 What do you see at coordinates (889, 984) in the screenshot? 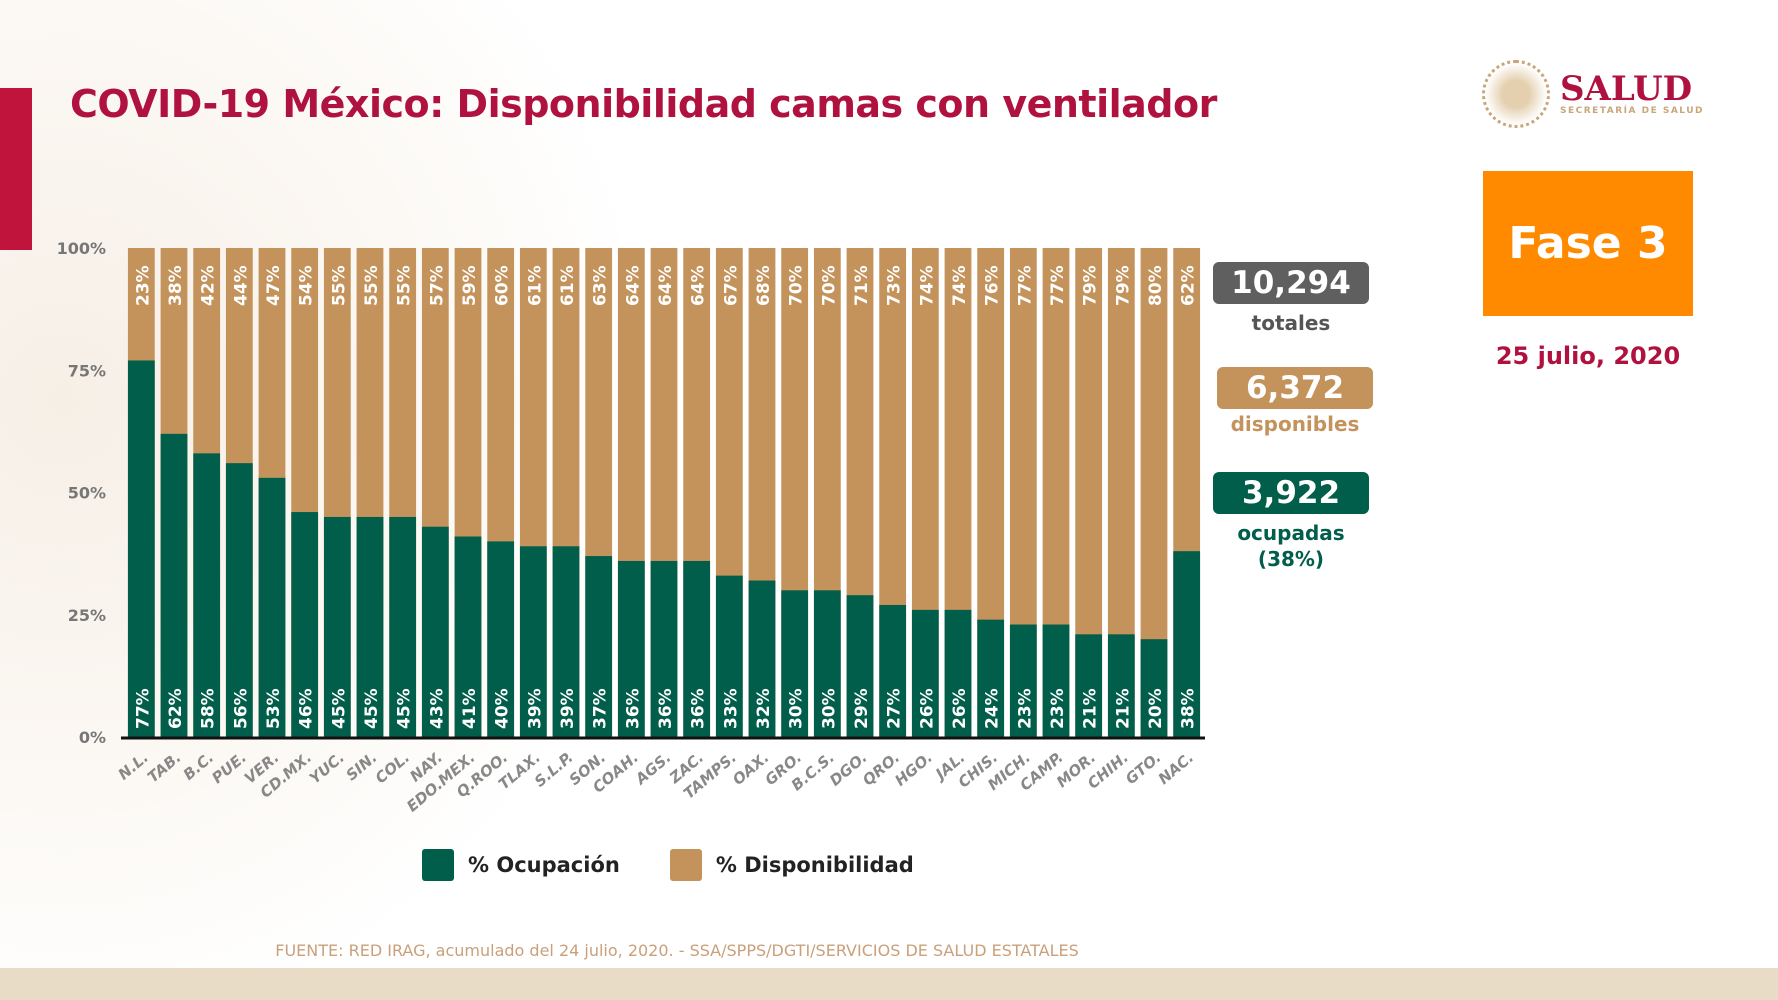
I see `footer-band` at bounding box center [889, 984].